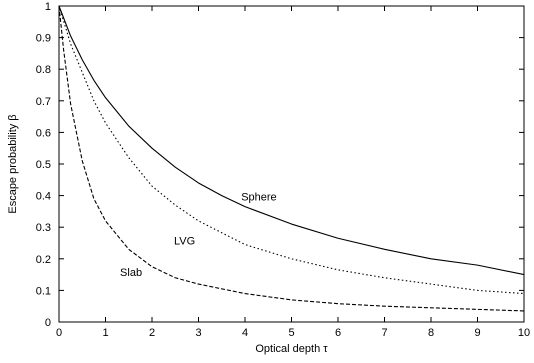 This screenshot has width=534, height=363. What do you see at coordinates (291, 349) in the screenshot?
I see `x-axis-label: Optical depth τ` at bounding box center [291, 349].